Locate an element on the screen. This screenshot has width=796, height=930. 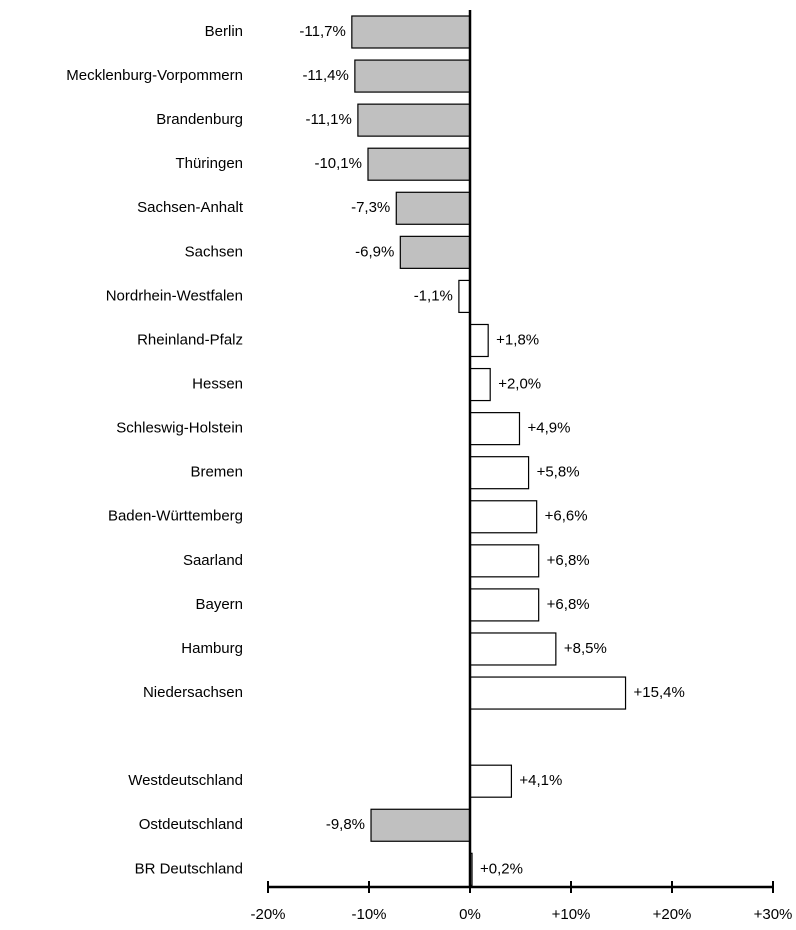
value-label: +5,8% is located at coordinates (558, 472).